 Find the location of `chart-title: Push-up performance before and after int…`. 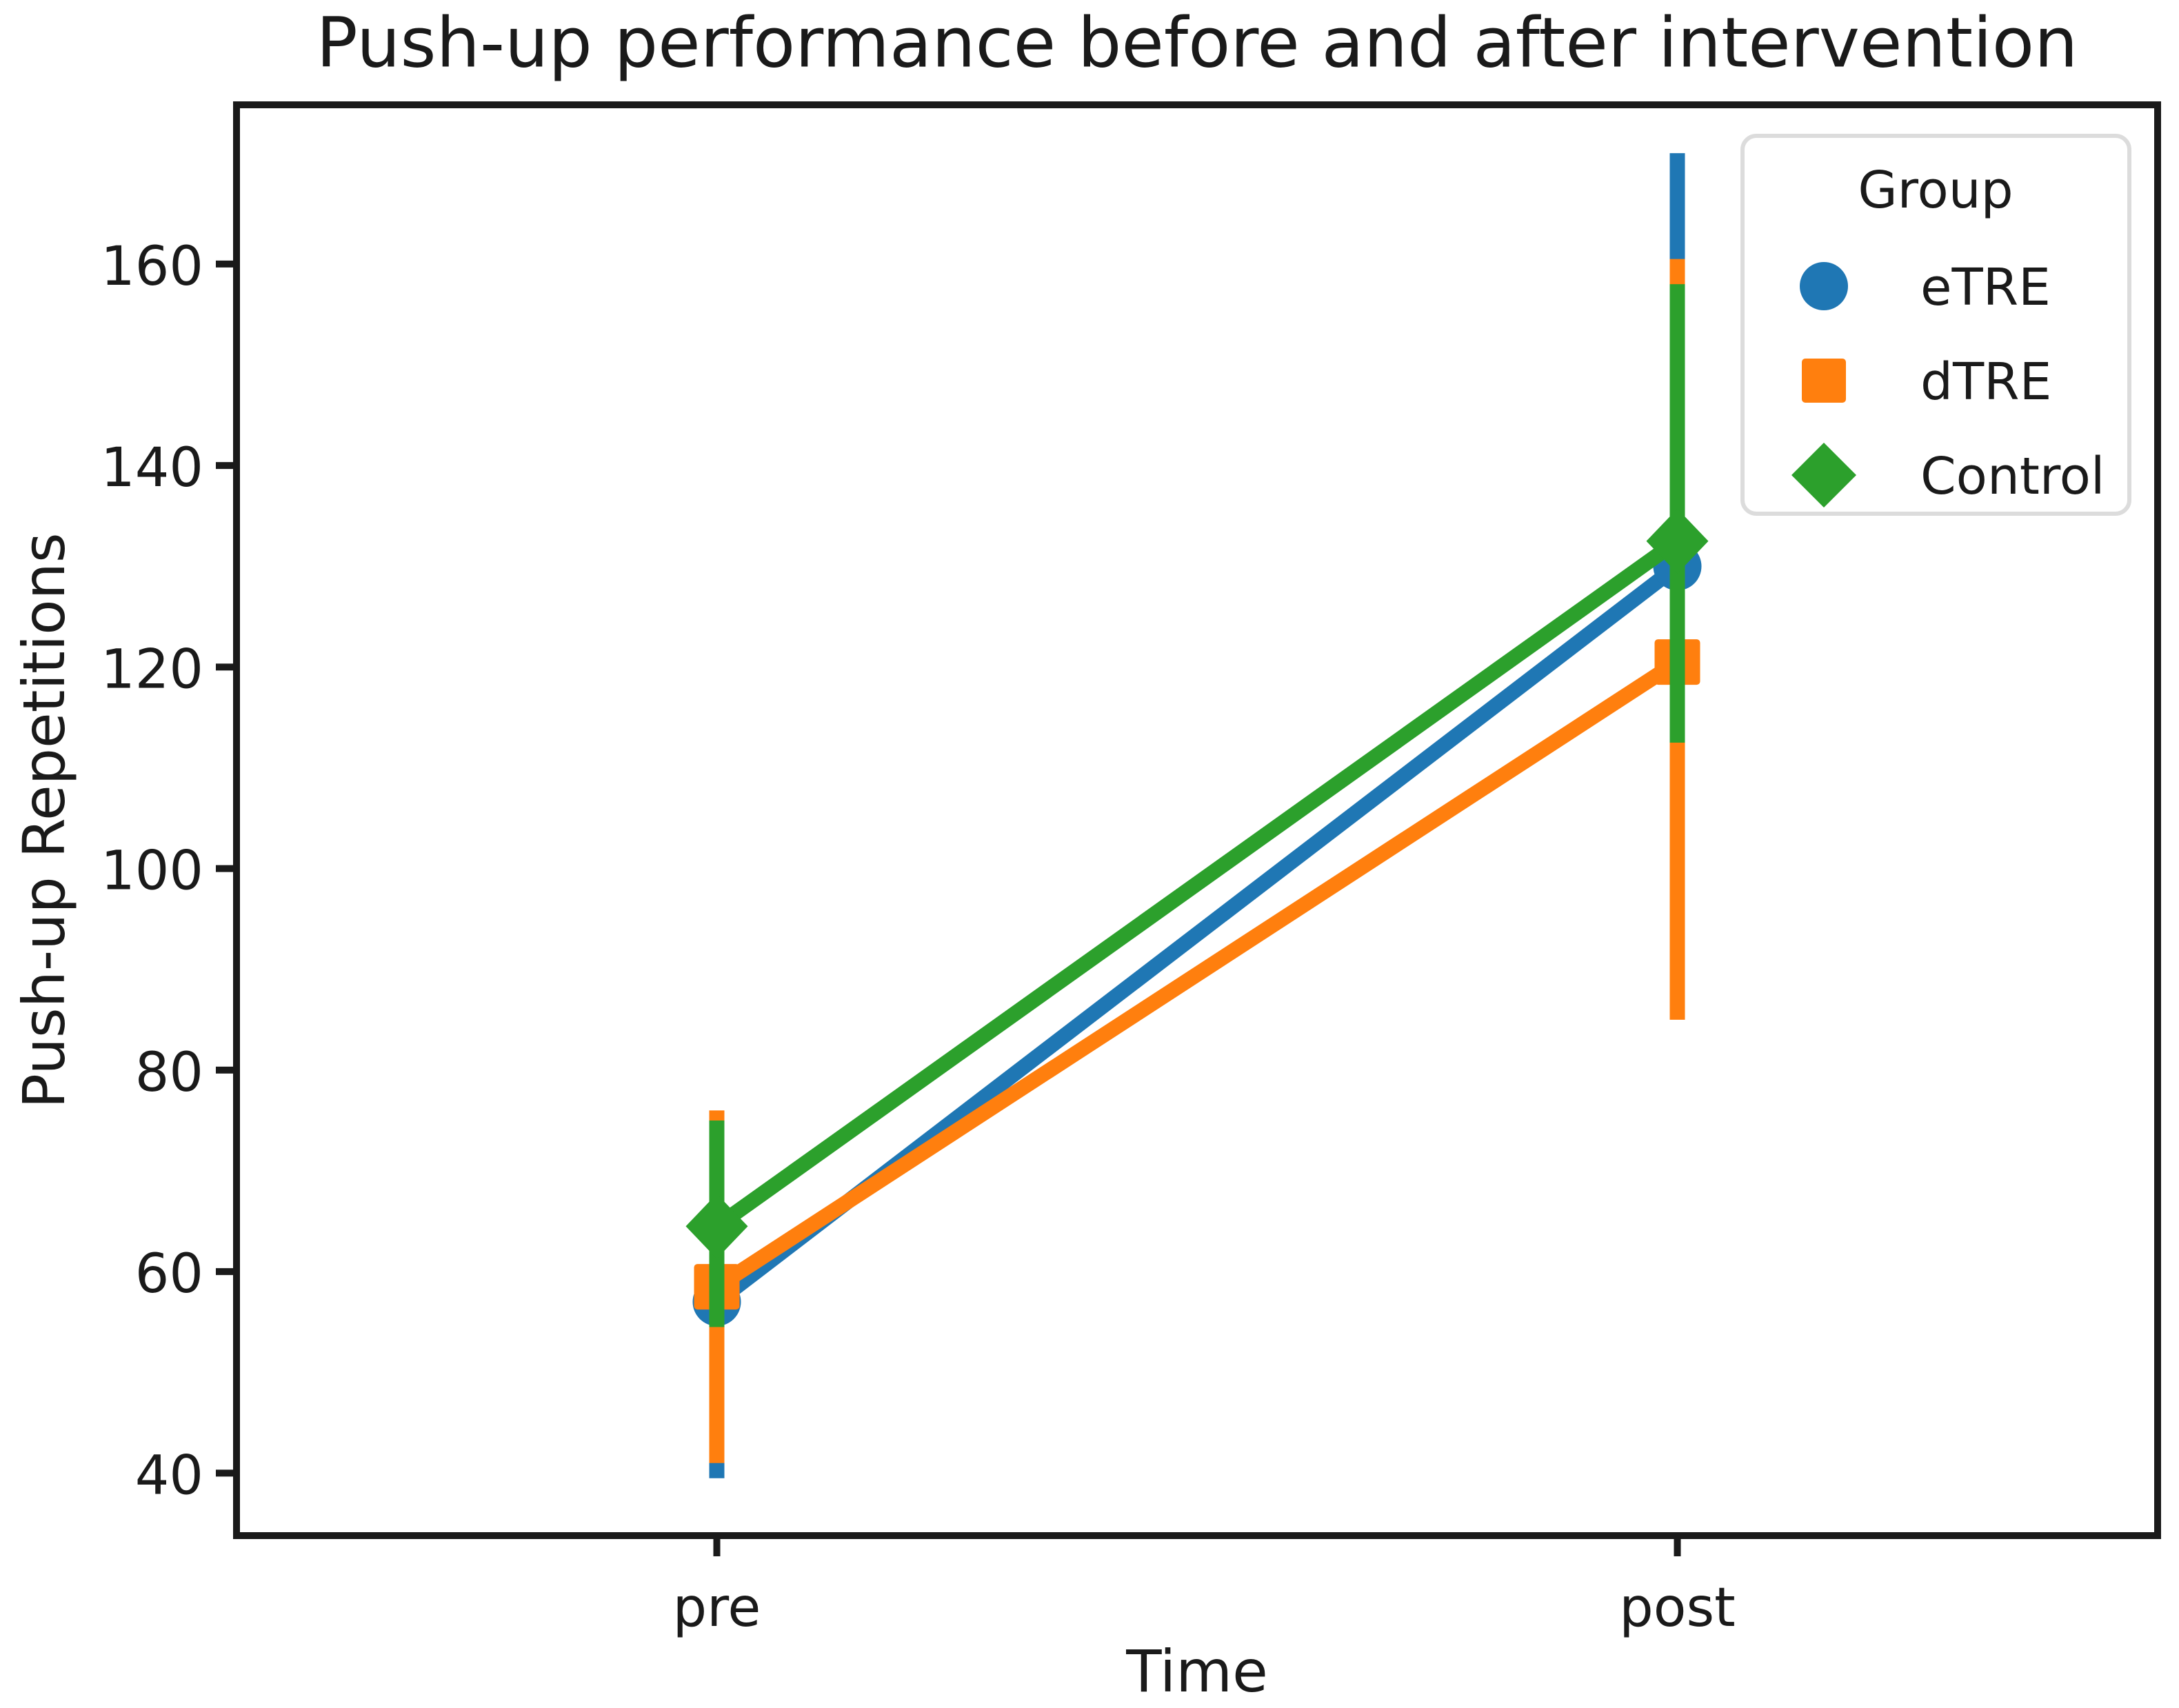

chart-title: Push-up performance before and after int… is located at coordinates (1197, 43).